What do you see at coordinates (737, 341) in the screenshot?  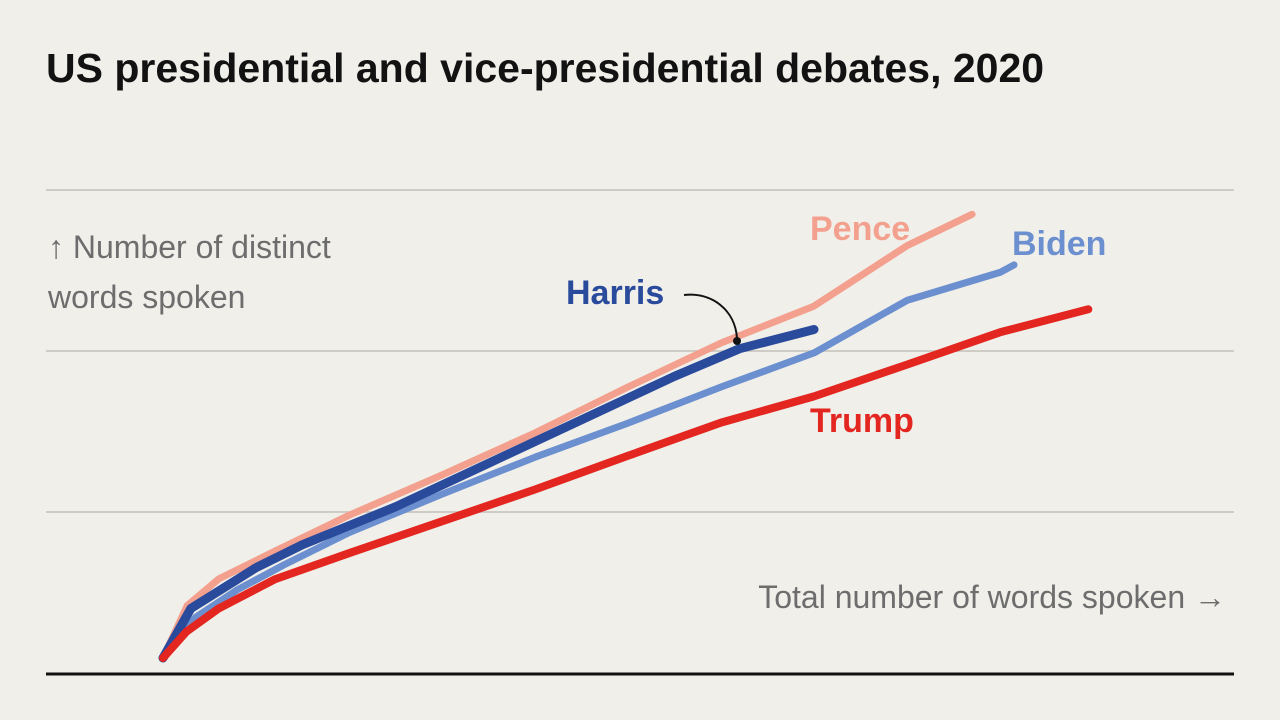 I see `callout-dot` at bounding box center [737, 341].